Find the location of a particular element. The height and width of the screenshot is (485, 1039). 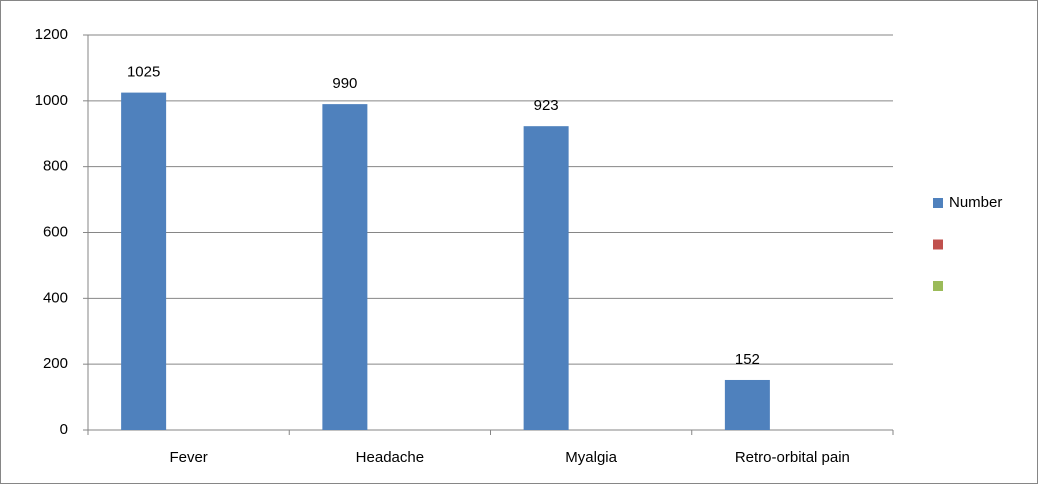

data-label: 990 is located at coordinates (344, 83).